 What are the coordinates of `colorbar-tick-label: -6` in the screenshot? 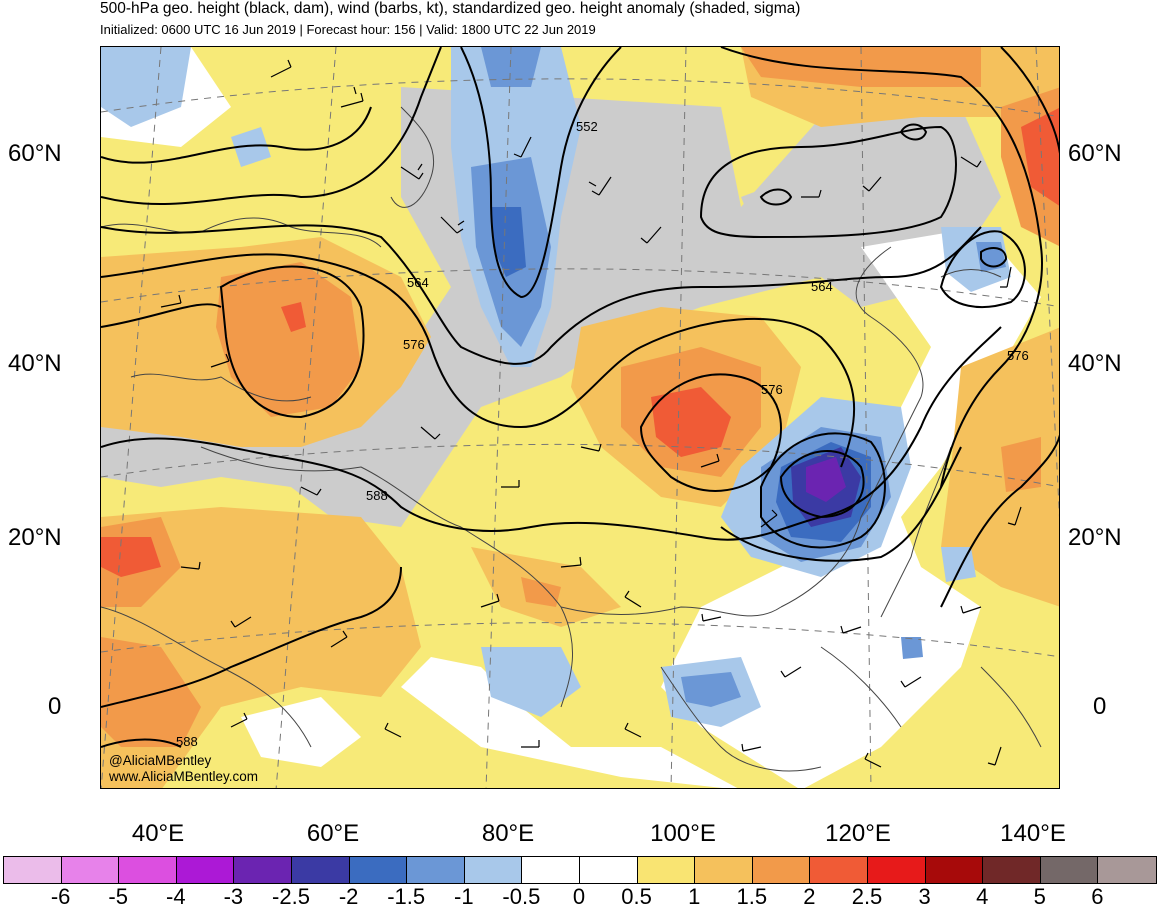 It's located at (60, 896).